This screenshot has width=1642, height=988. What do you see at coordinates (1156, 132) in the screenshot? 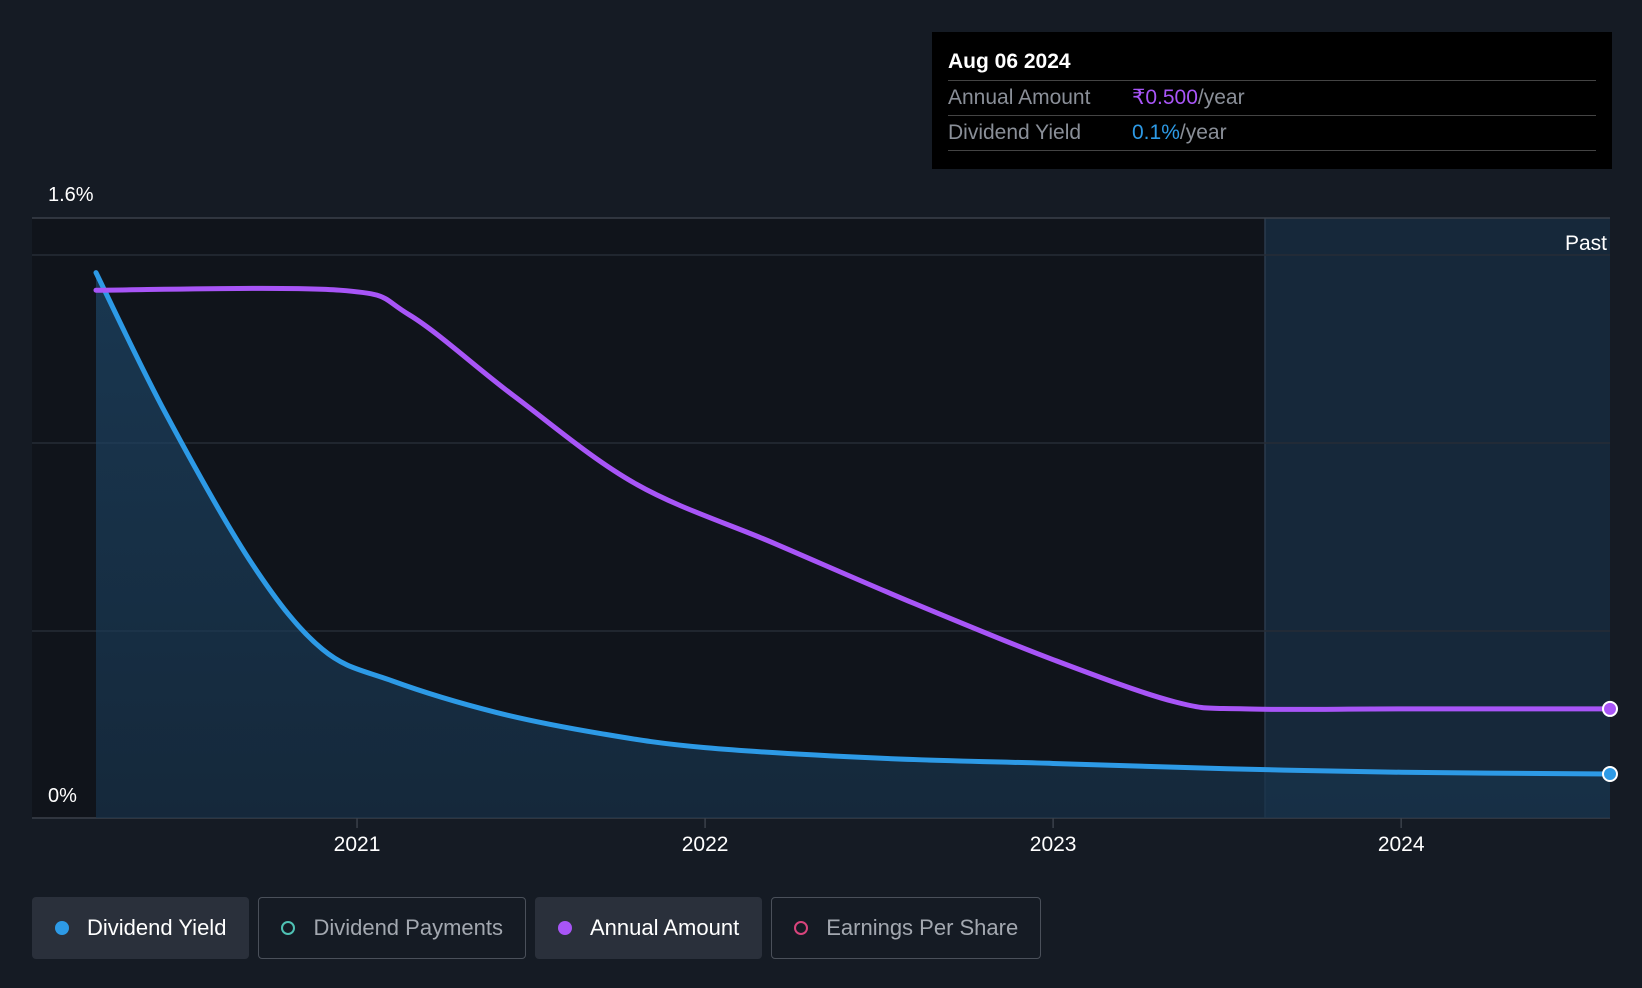
I see `tooltip-value: 0.1%` at bounding box center [1156, 132].